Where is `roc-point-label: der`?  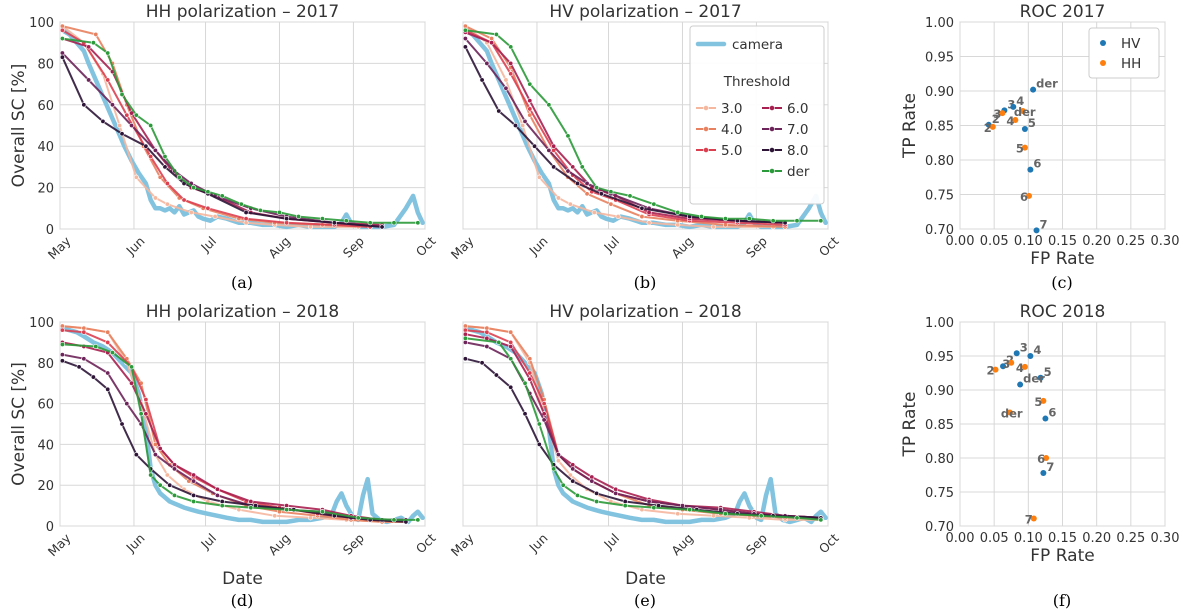
roc-point-label: der is located at coordinates (1012, 413).